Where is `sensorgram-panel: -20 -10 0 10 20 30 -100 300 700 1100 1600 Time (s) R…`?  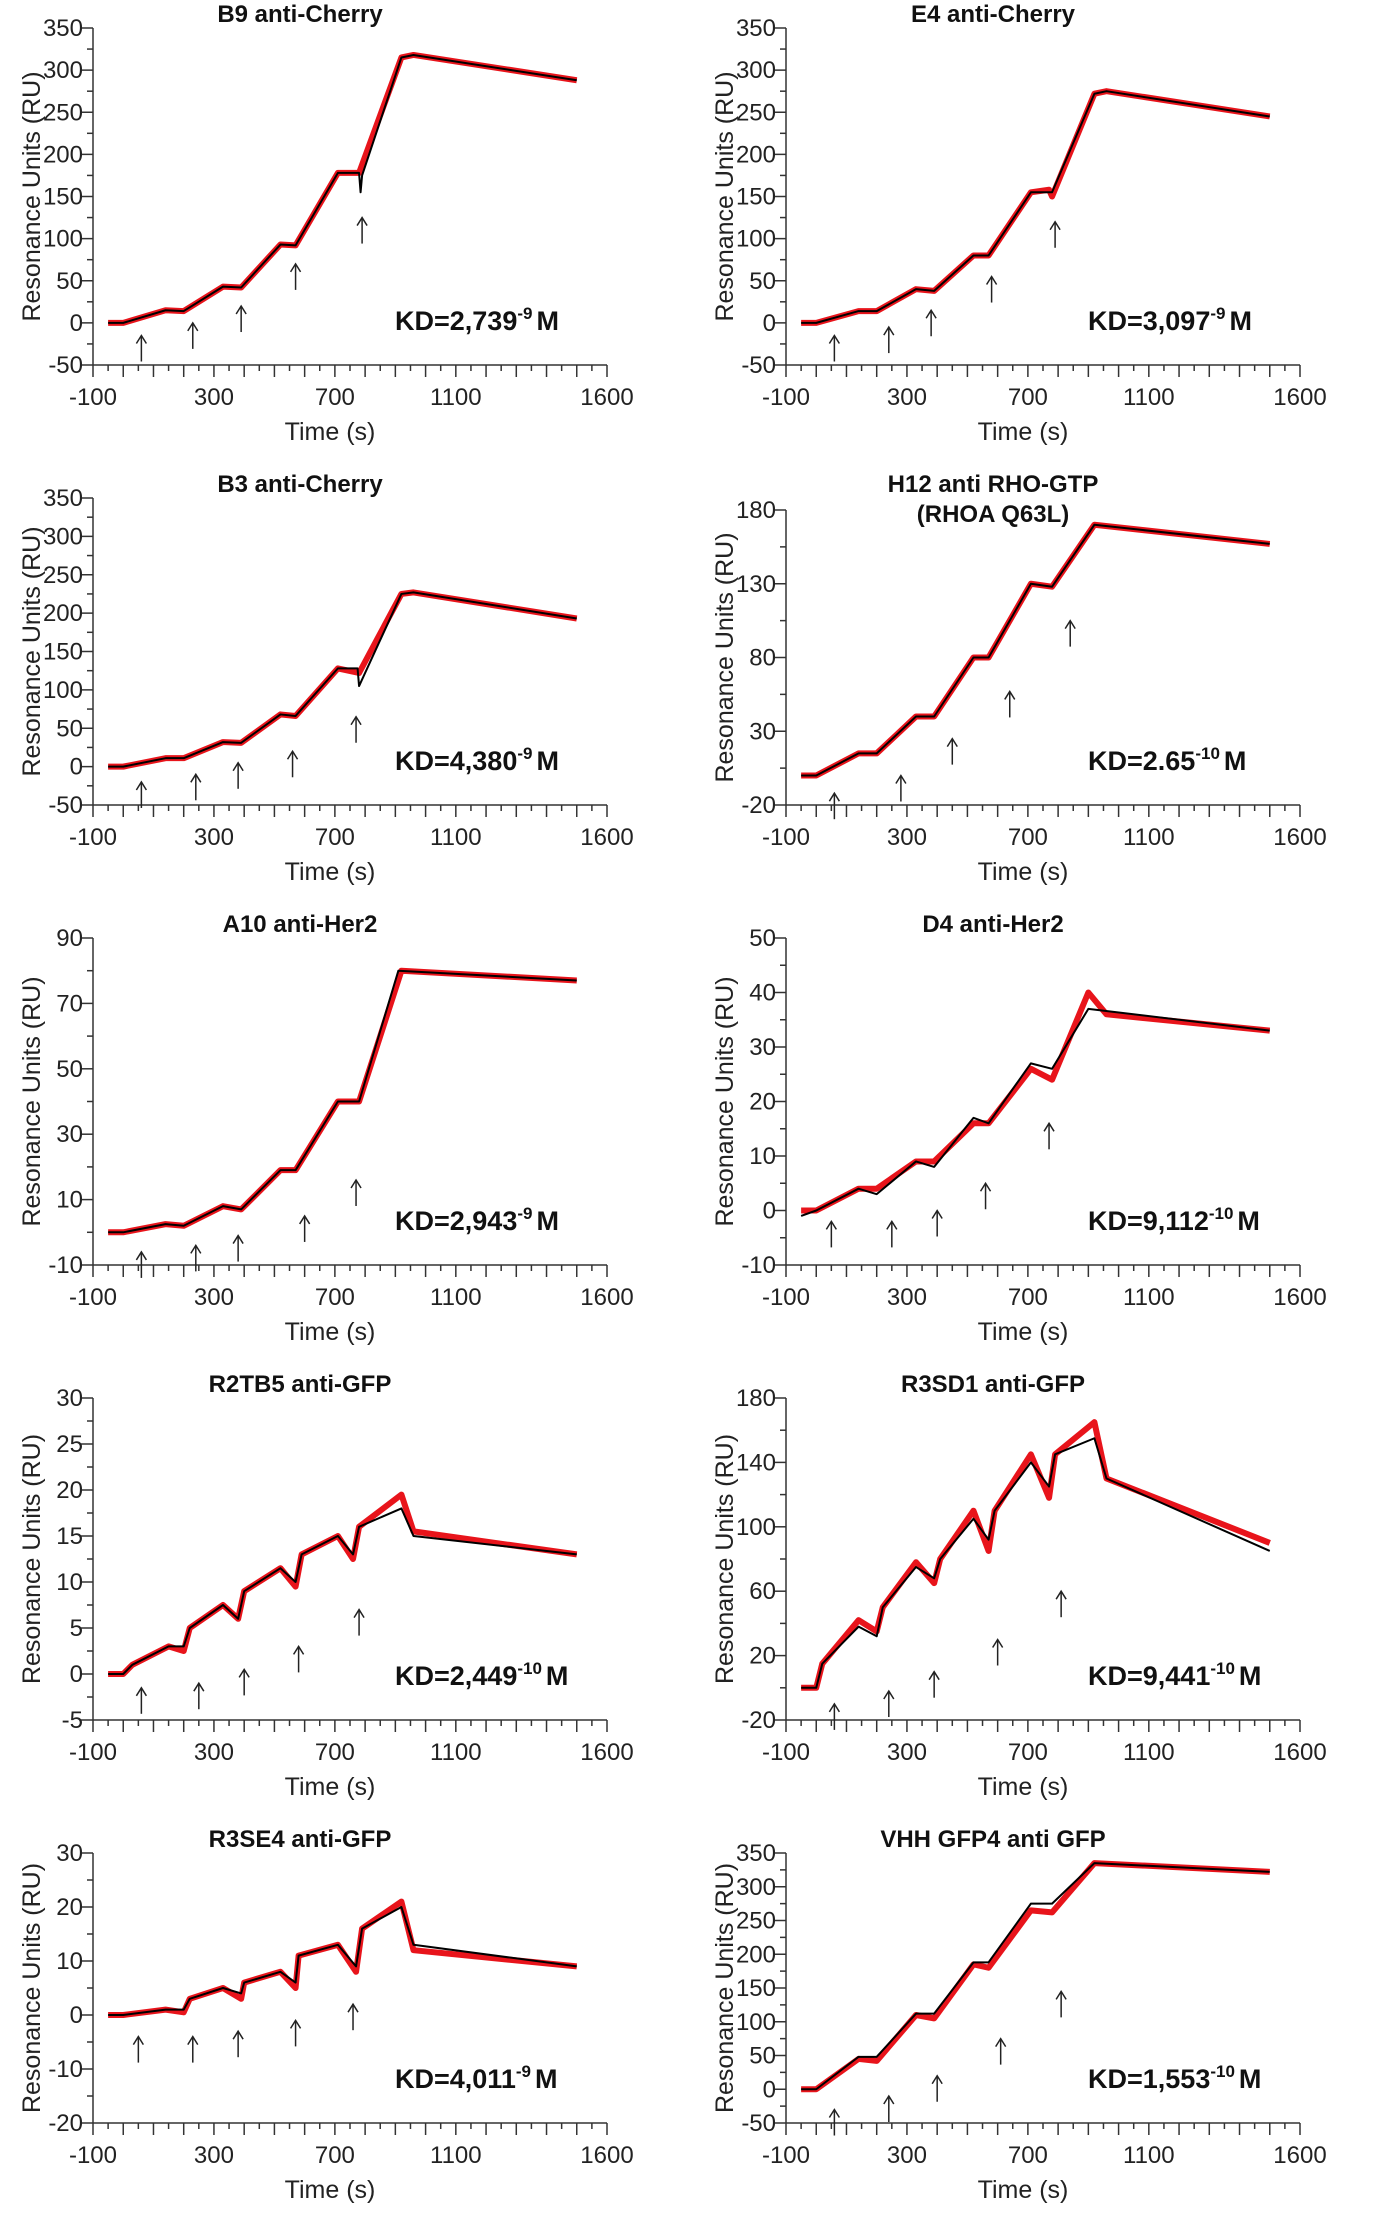 sensorgram-panel: -20 -10 0 10 20 30 -100 300 700 1100 1600 Time (s) R… is located at coordinates (346, 2026).